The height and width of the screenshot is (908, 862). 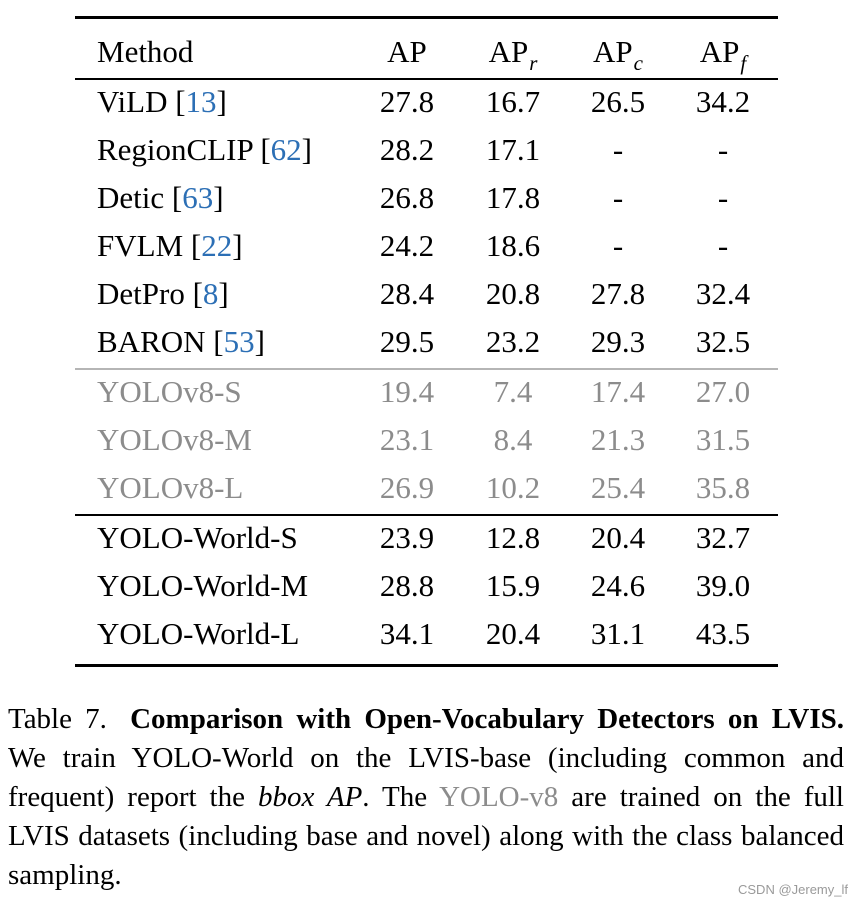 I want to click on ap-cell: 27.8, so click(x=407, y=101).